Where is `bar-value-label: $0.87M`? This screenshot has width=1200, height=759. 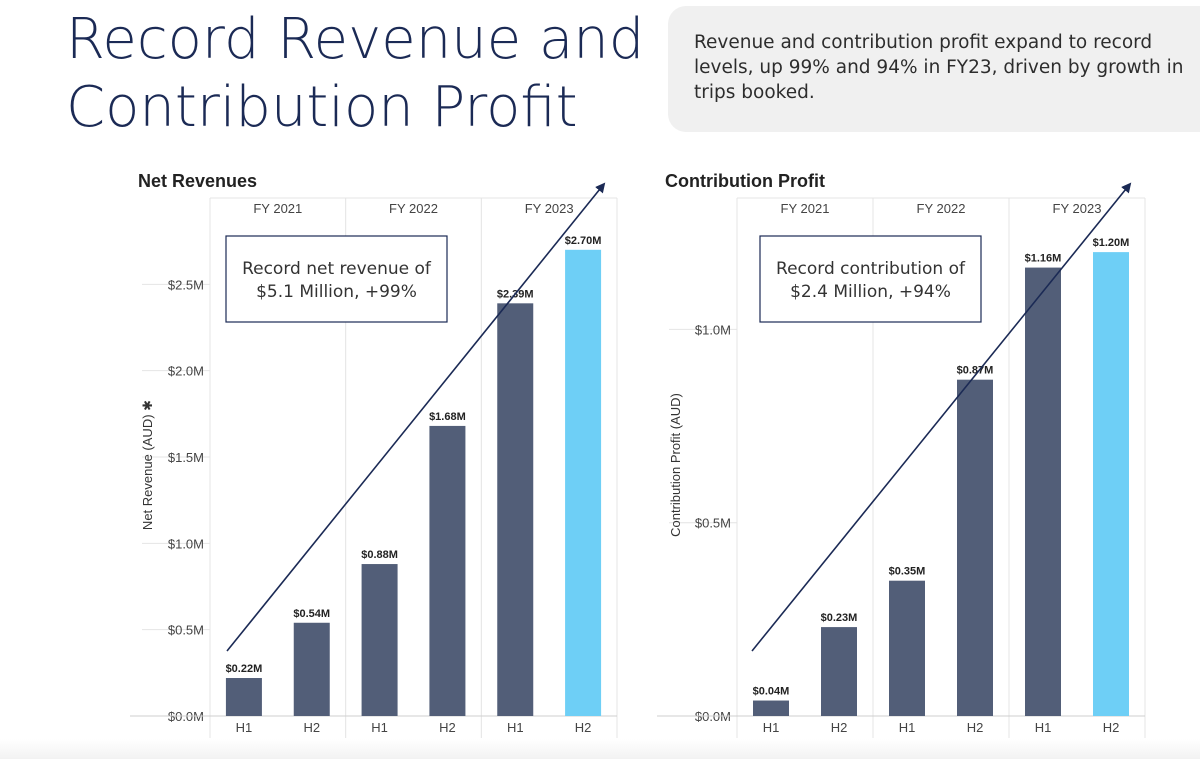 bar-value-label: $0.87M is located at coordinates (975, 371).